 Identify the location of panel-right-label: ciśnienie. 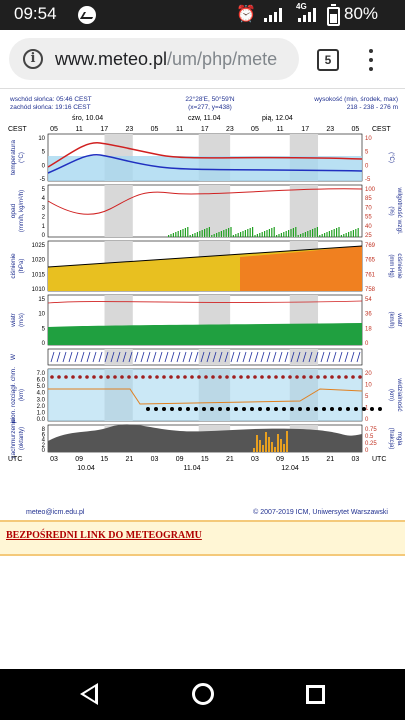
(399, 266).